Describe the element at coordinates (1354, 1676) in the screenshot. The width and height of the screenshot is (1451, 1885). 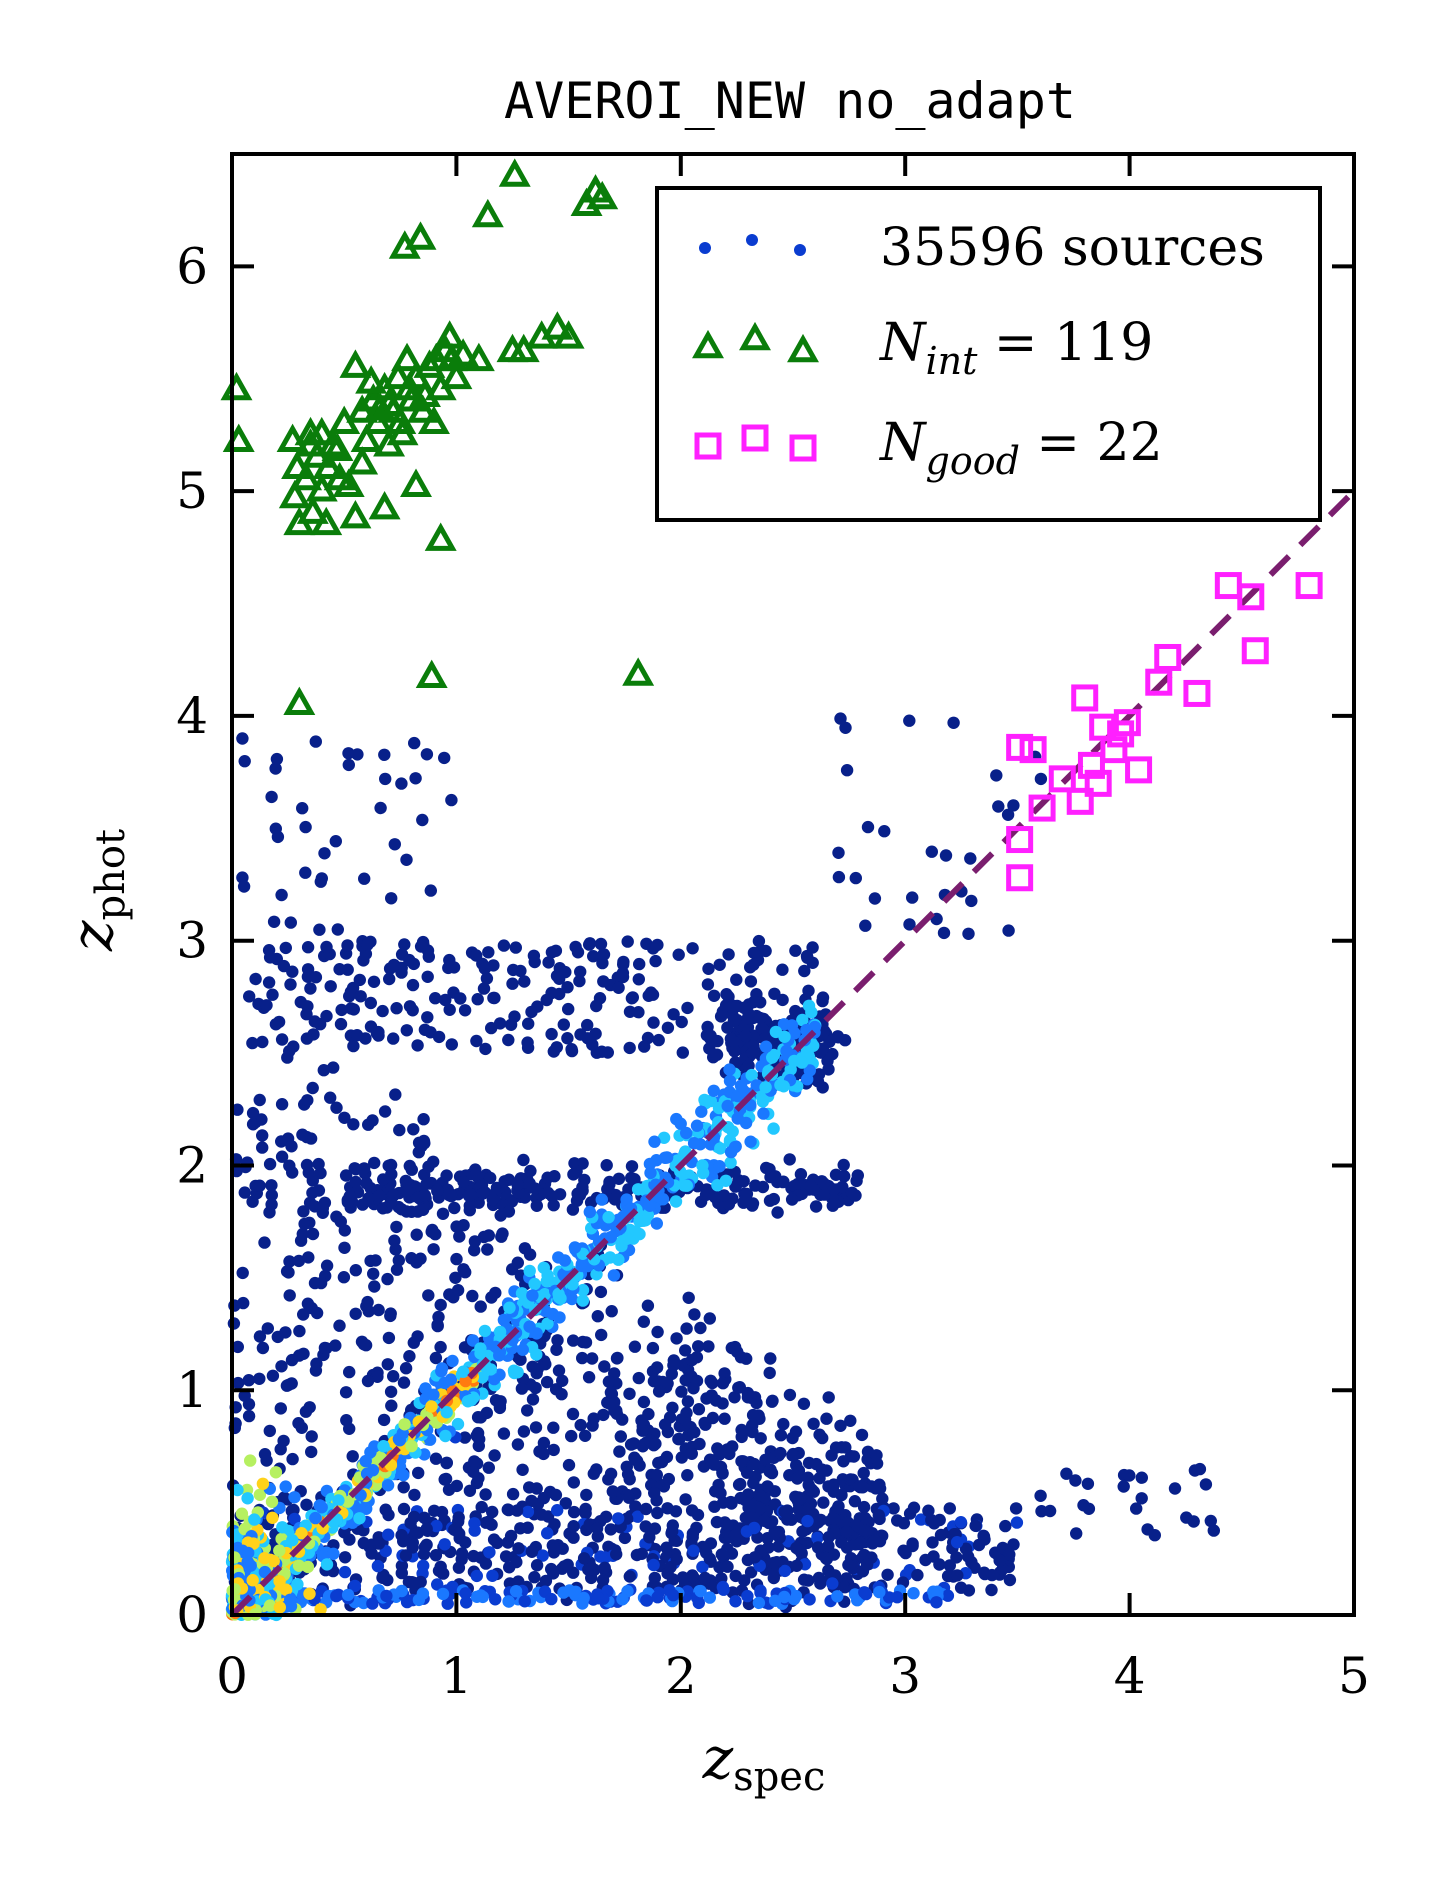
I see `x-tick-label: 5` at that location.